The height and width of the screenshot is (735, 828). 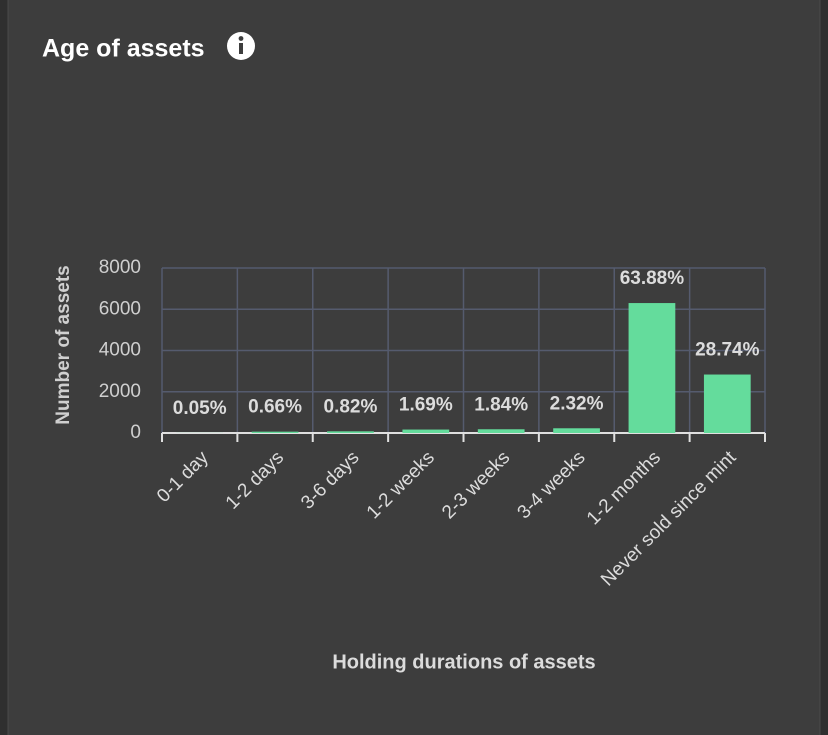 I want to click on data-label: 0.05%, so click(x=200, y=408).